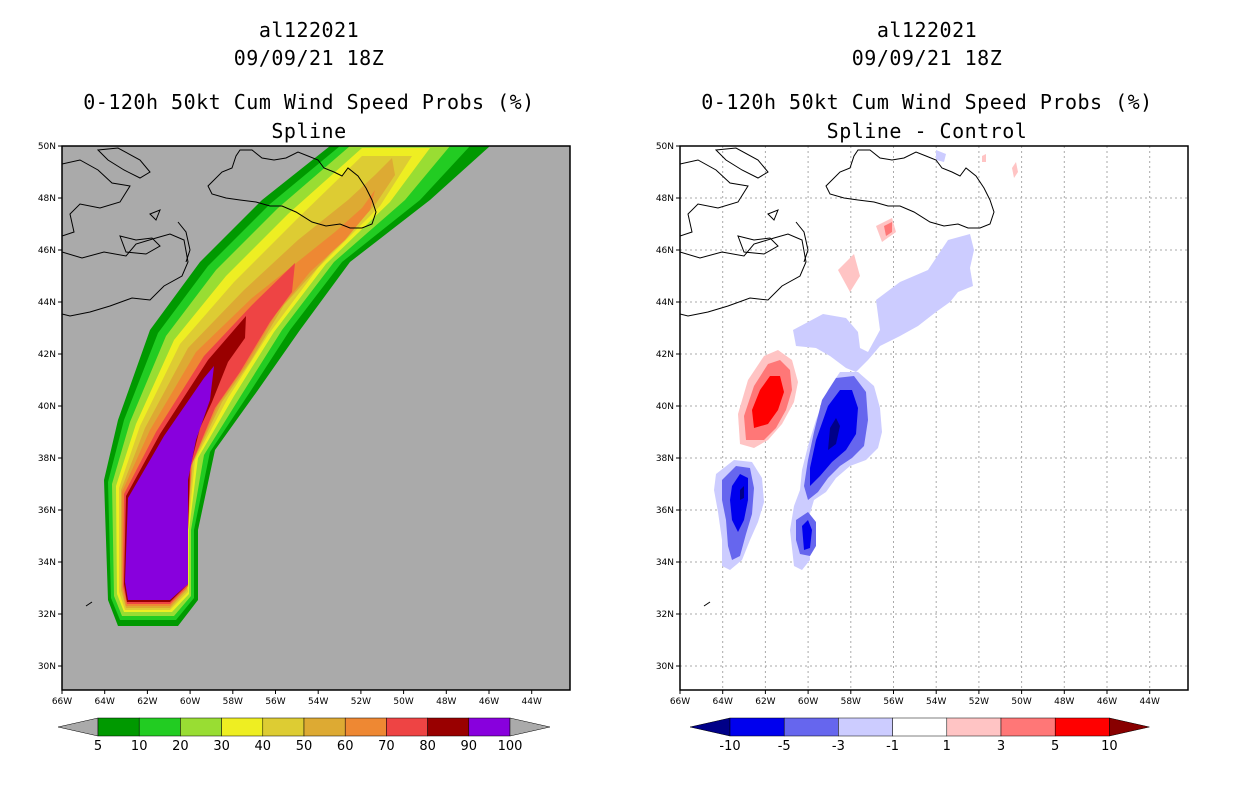  I want to click on subtitle: Spline, so click(309, 131).